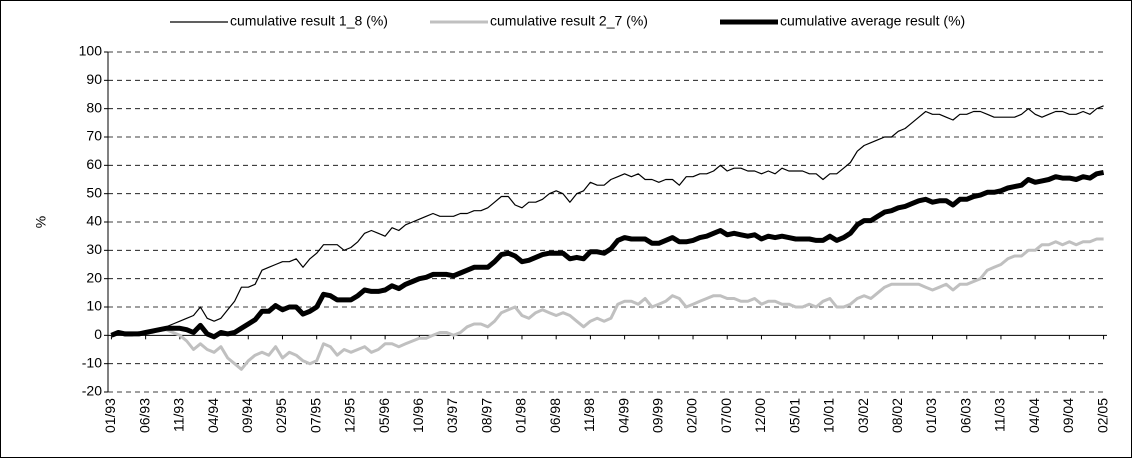  What do you see at coordinates (486, 415) in the screenshot?
I see `x-tick-label: 08/97` at bounding box center [486, 415].